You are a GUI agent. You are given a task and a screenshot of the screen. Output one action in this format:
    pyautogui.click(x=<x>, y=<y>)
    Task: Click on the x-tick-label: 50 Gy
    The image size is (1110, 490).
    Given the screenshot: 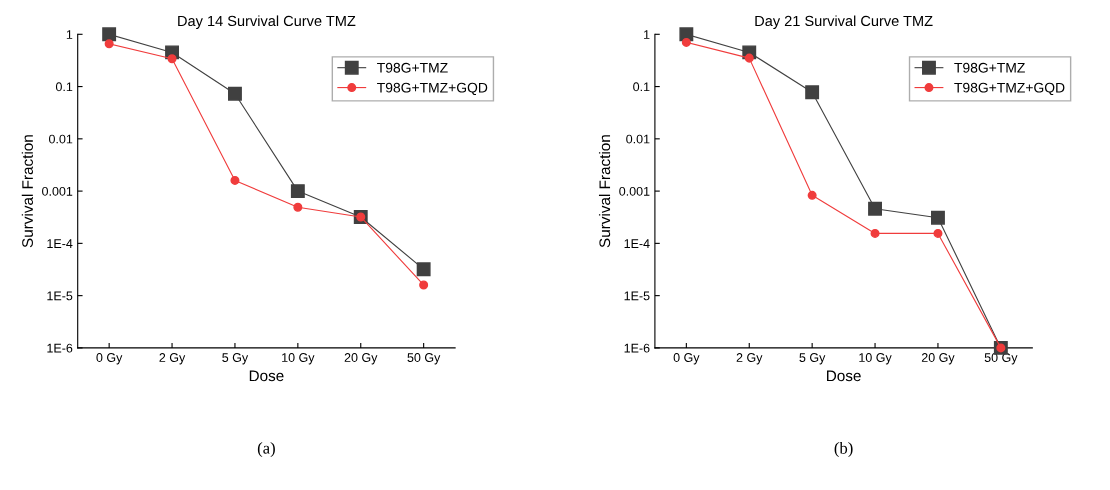 What is the action you would take?
    pyautogui.click(x=424, y=359)
    